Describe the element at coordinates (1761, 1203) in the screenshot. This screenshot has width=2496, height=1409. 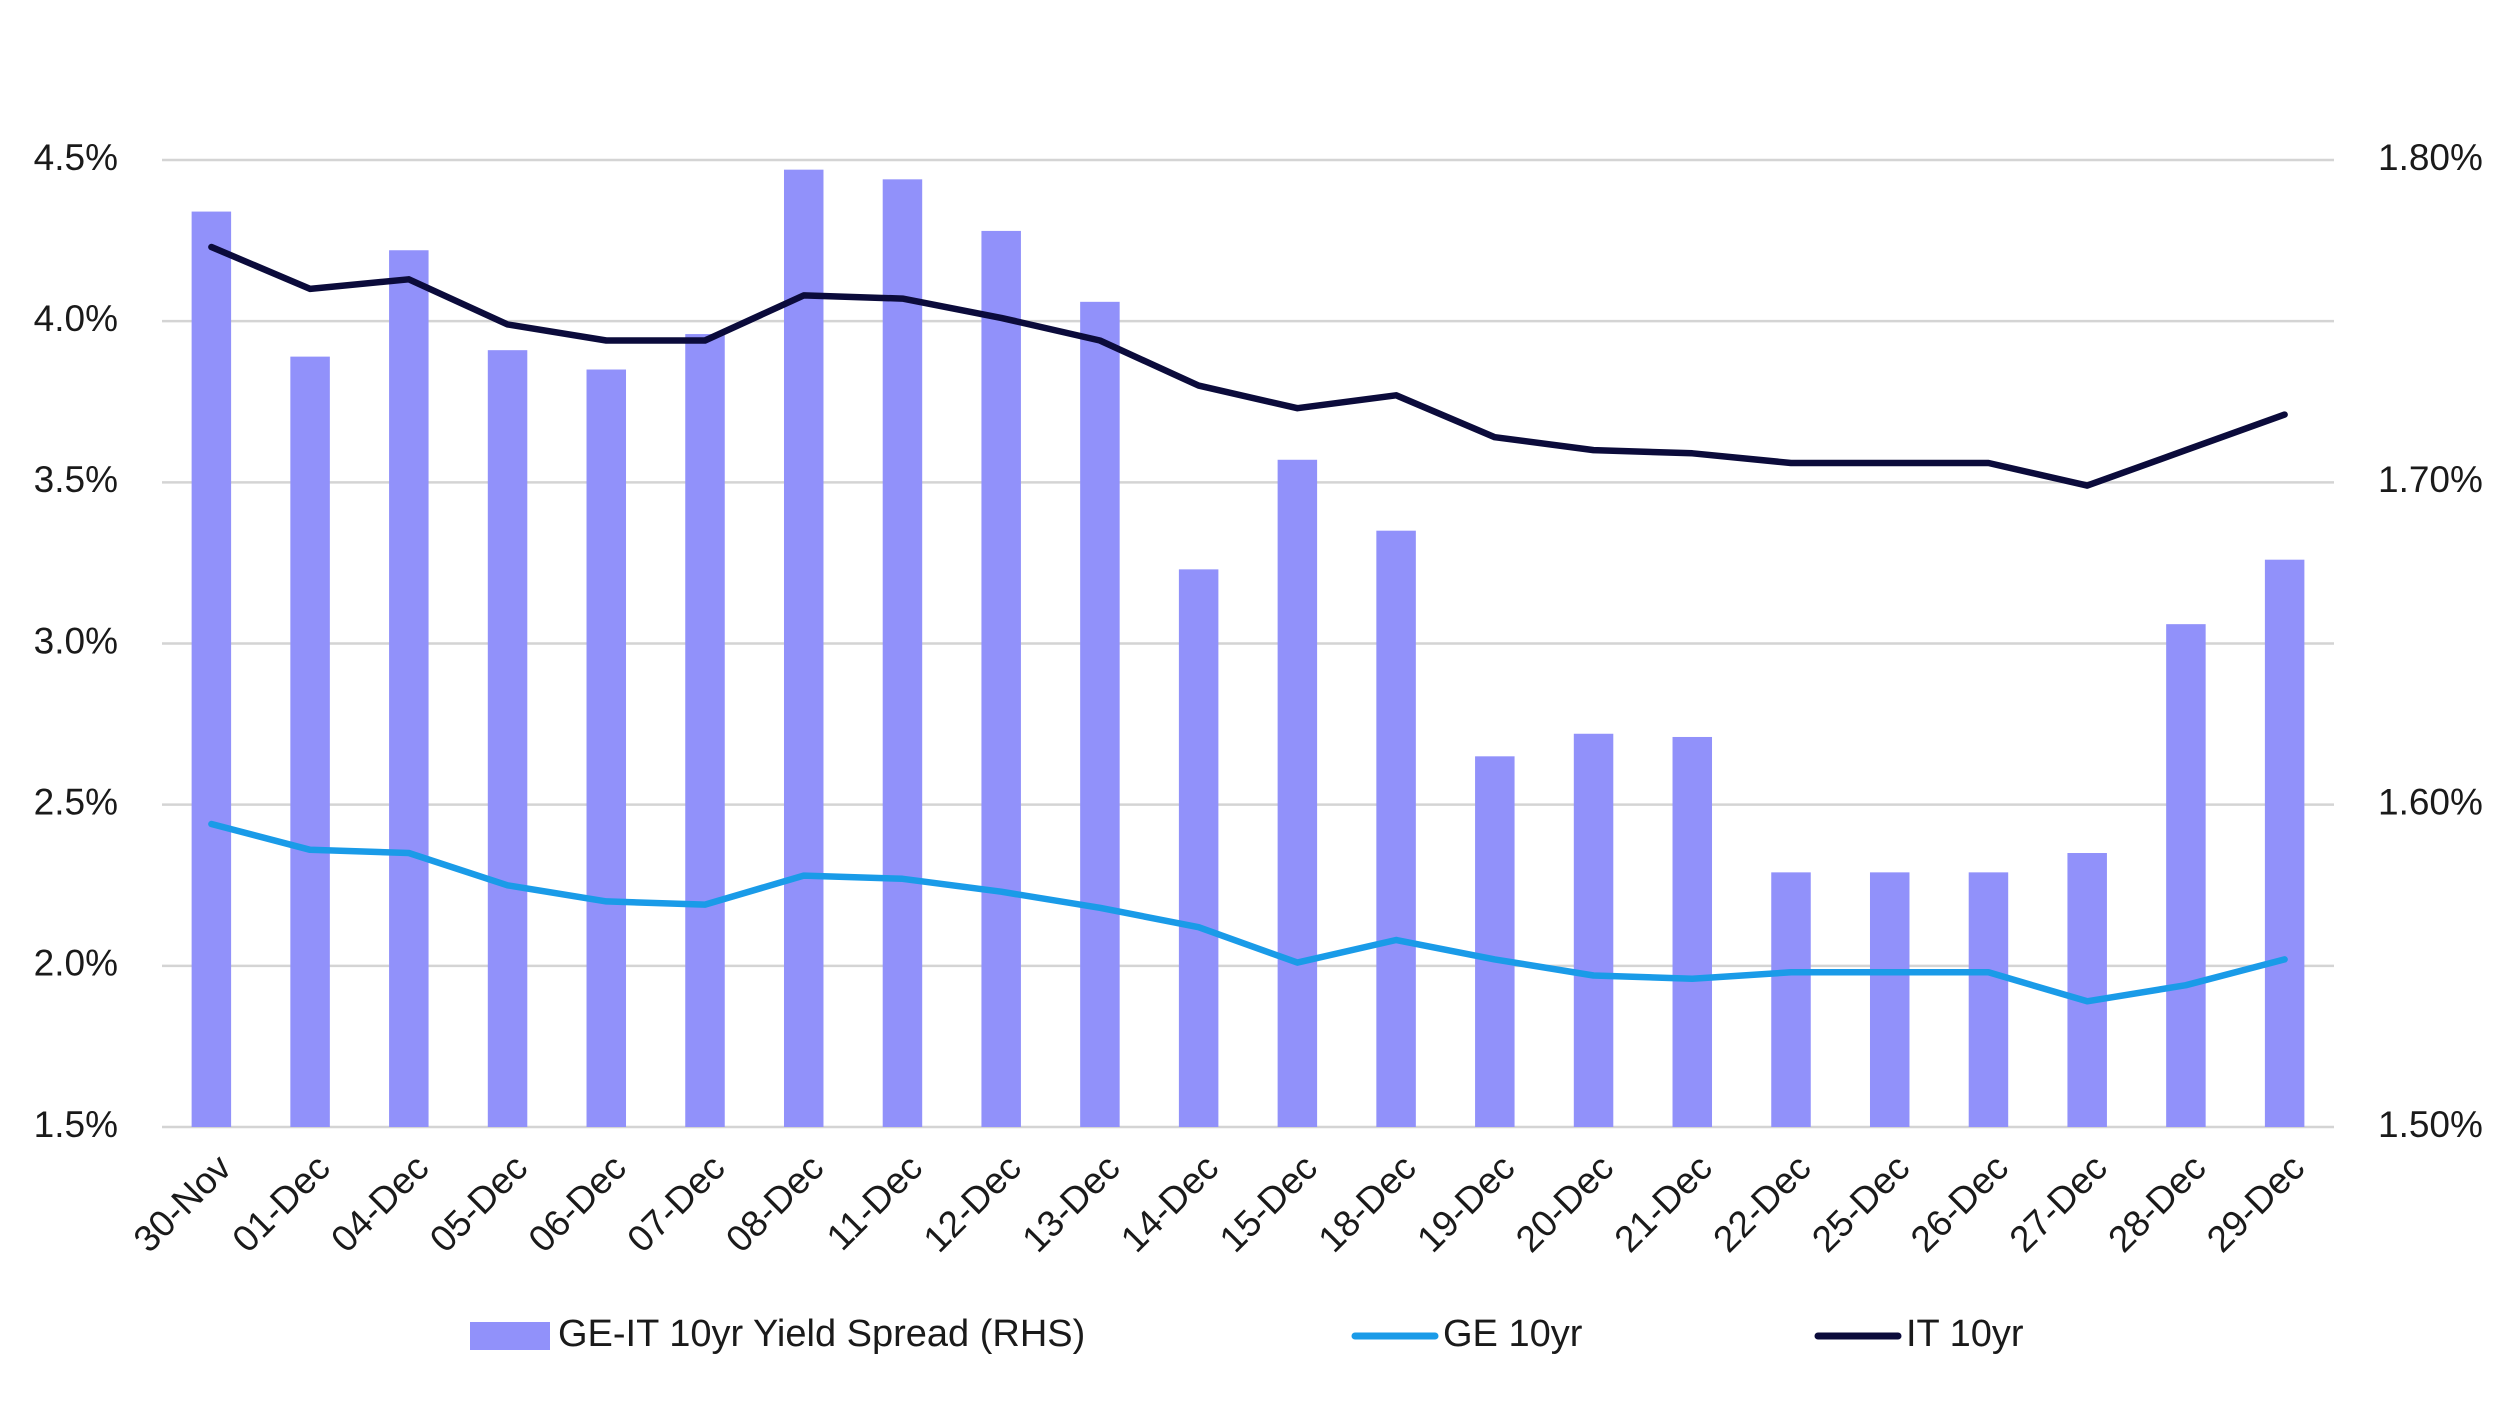
I see `x-tick-label: 22-Dec` at that location.